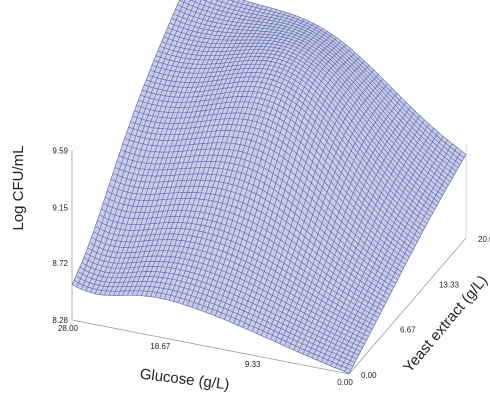  Describe the element at coordinates (60, 263) in the screenshot. I see `z-tick-label: 8.72` at that location.